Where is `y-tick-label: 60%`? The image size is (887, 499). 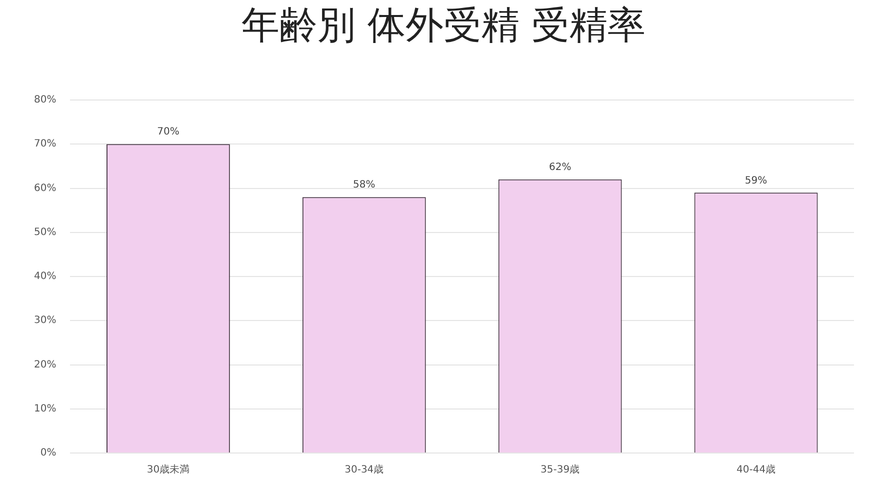 y-tick-label: 60% is located at coordinates (45, 188).